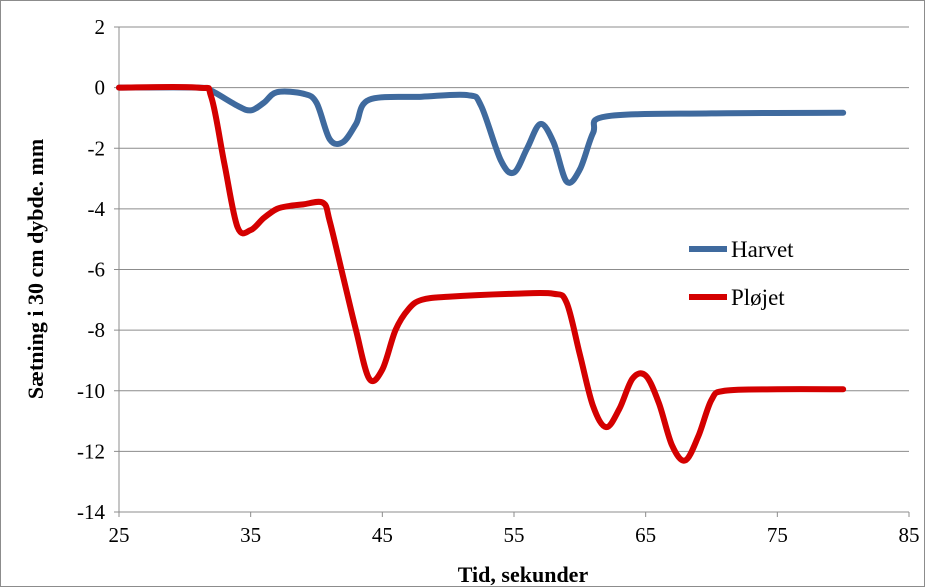 The image size is (925, 587). What do you see at coordinates (97, 270) in the screenshot?
I see `y-tick-label: -6` at bounding box center [97, 270].